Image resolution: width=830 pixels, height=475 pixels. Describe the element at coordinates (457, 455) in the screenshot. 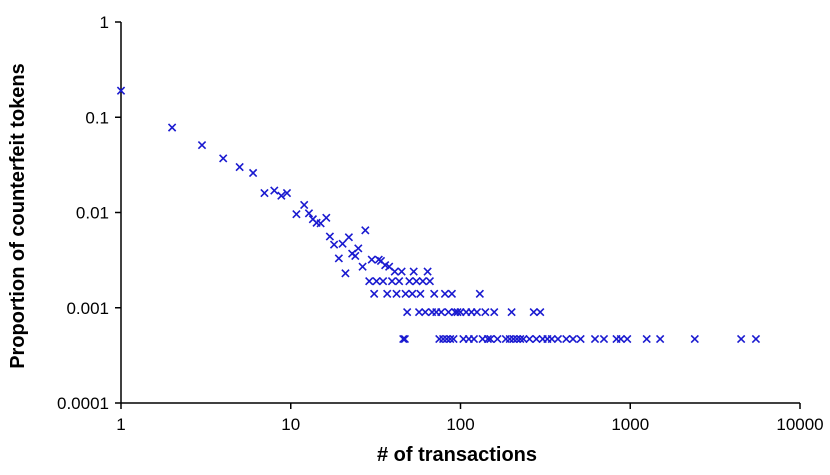

I see `x-axis-title: # of transactions` at that location.